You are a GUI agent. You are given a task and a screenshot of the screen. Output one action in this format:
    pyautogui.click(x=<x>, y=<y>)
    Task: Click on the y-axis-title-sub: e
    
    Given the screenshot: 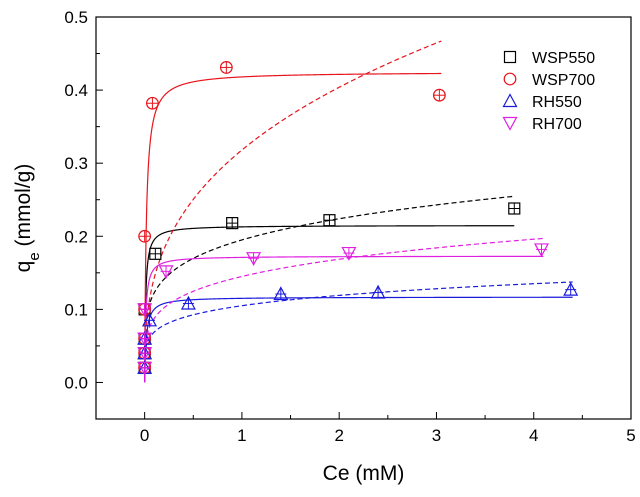 What is the action you would take?
    pyautogui.click(x=34, y=256)
    